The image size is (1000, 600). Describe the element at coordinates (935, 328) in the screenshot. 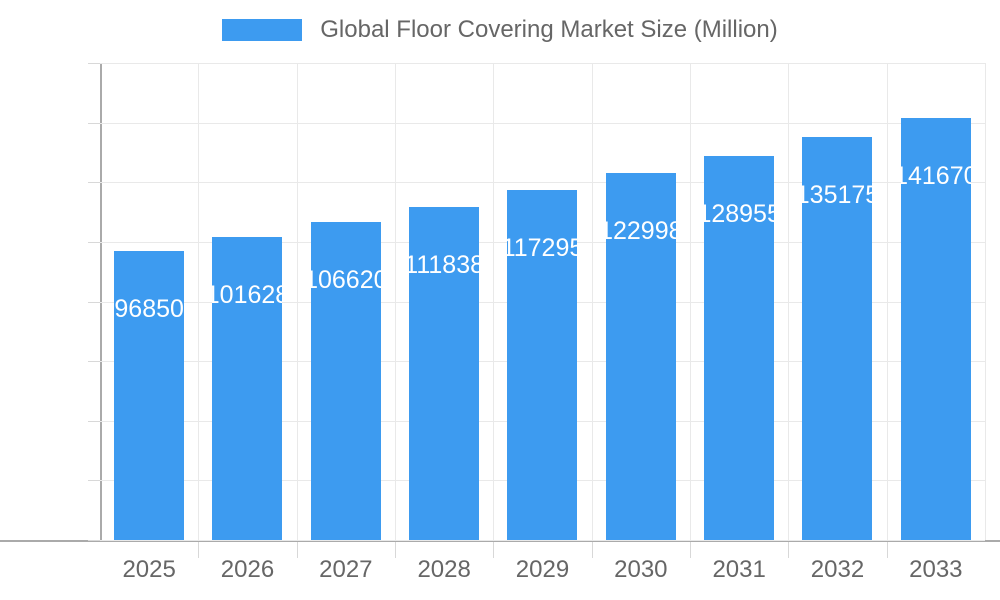

I see `bar: 141670` at that location.